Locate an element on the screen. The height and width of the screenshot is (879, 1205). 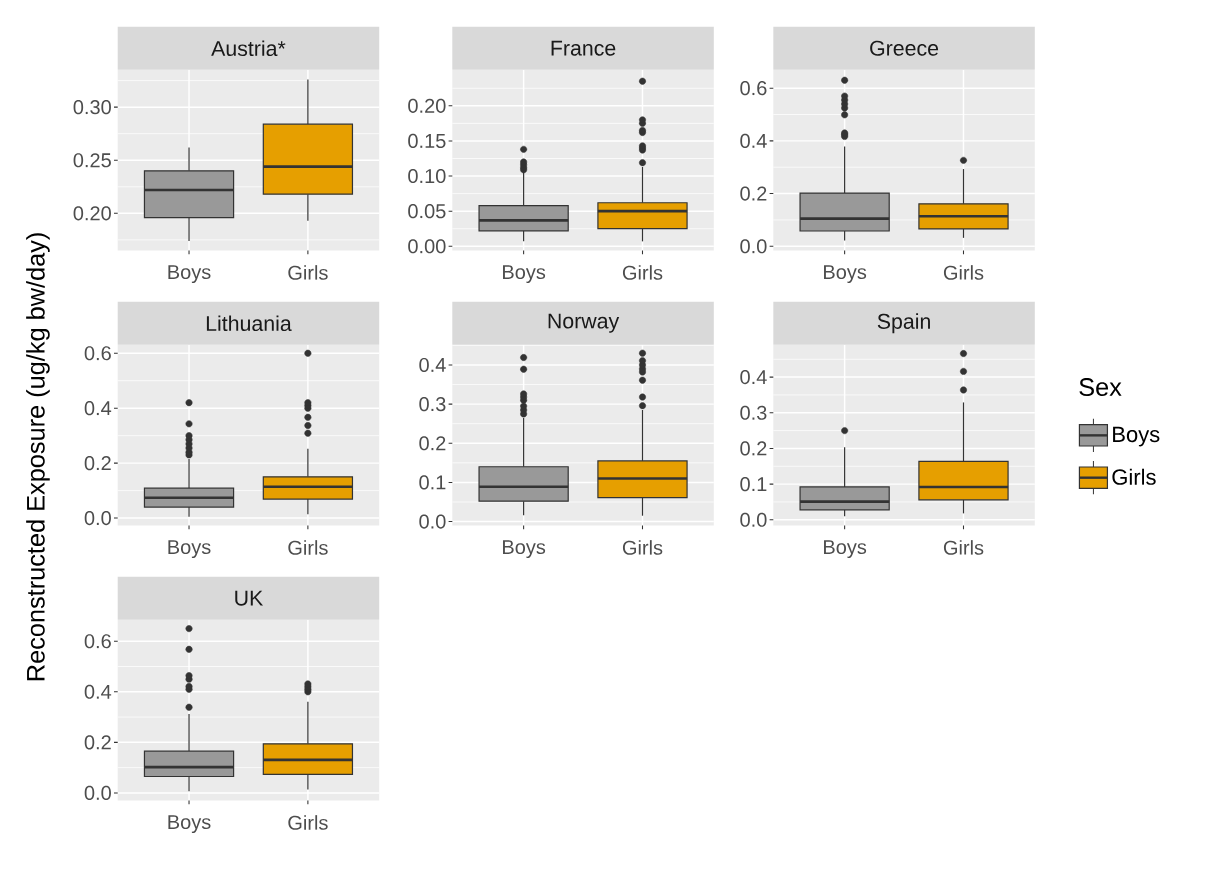
y-tick-label: 0.15 is located at coordinates (427, 140).